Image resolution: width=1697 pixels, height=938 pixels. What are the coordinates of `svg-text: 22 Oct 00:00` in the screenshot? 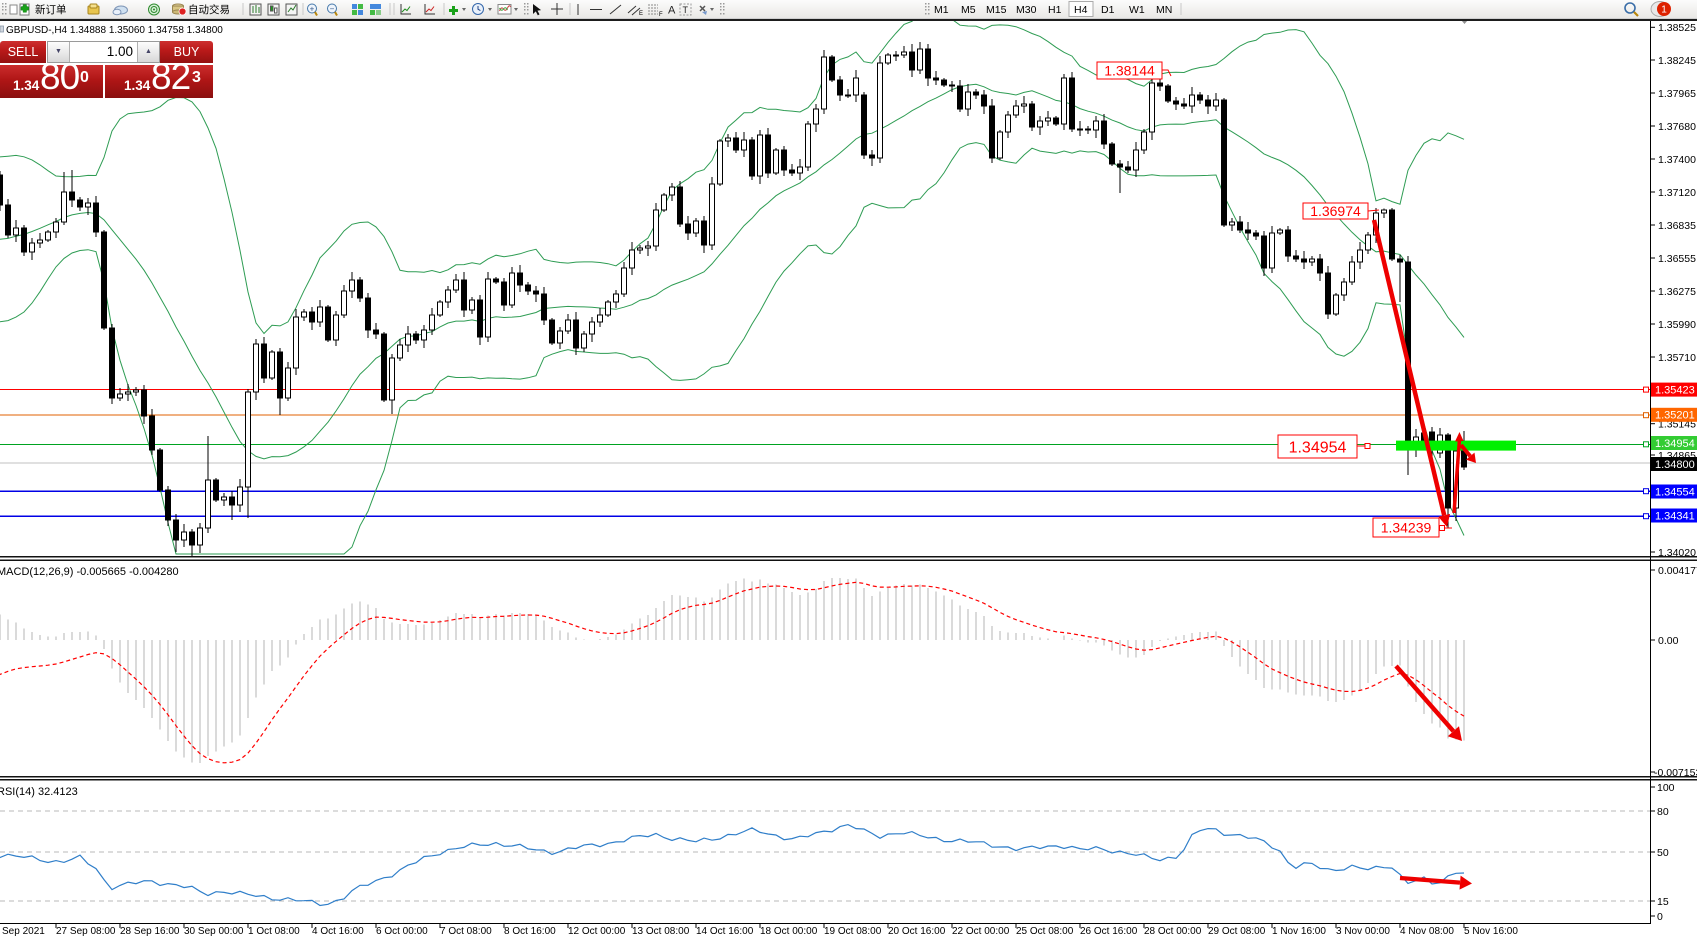 It's located at (981, 931).